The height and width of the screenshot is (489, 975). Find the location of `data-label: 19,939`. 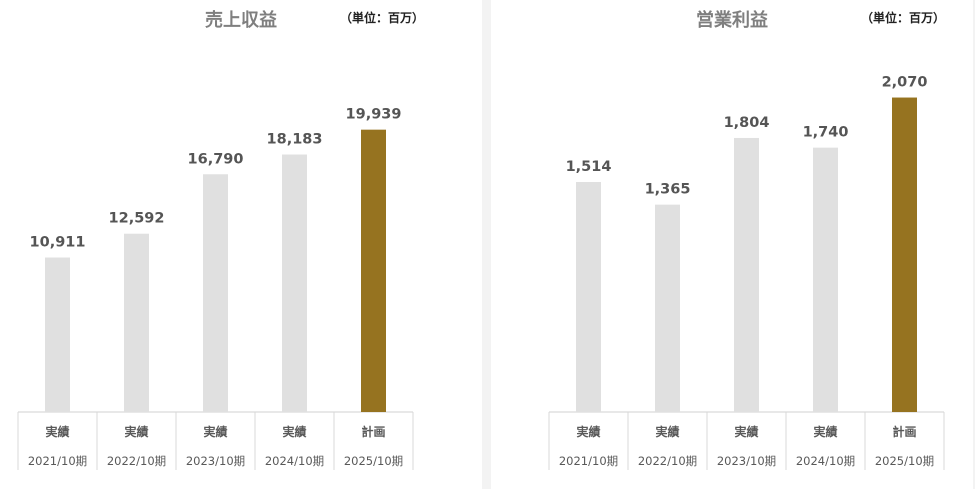

data-label: 19,939 is located at coordinates (374, 115).